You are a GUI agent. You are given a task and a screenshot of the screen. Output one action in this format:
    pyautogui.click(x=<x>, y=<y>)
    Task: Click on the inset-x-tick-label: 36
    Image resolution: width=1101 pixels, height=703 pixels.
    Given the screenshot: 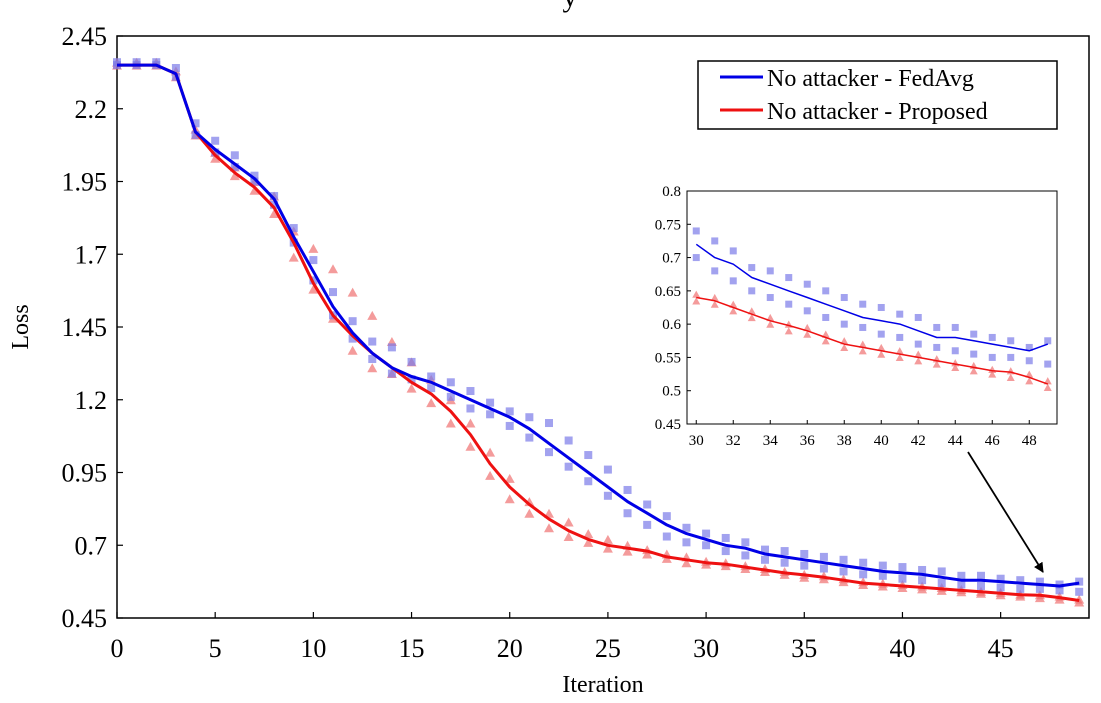 What is the action you would take?
    pyautogui.click(x=808, y=441)
    